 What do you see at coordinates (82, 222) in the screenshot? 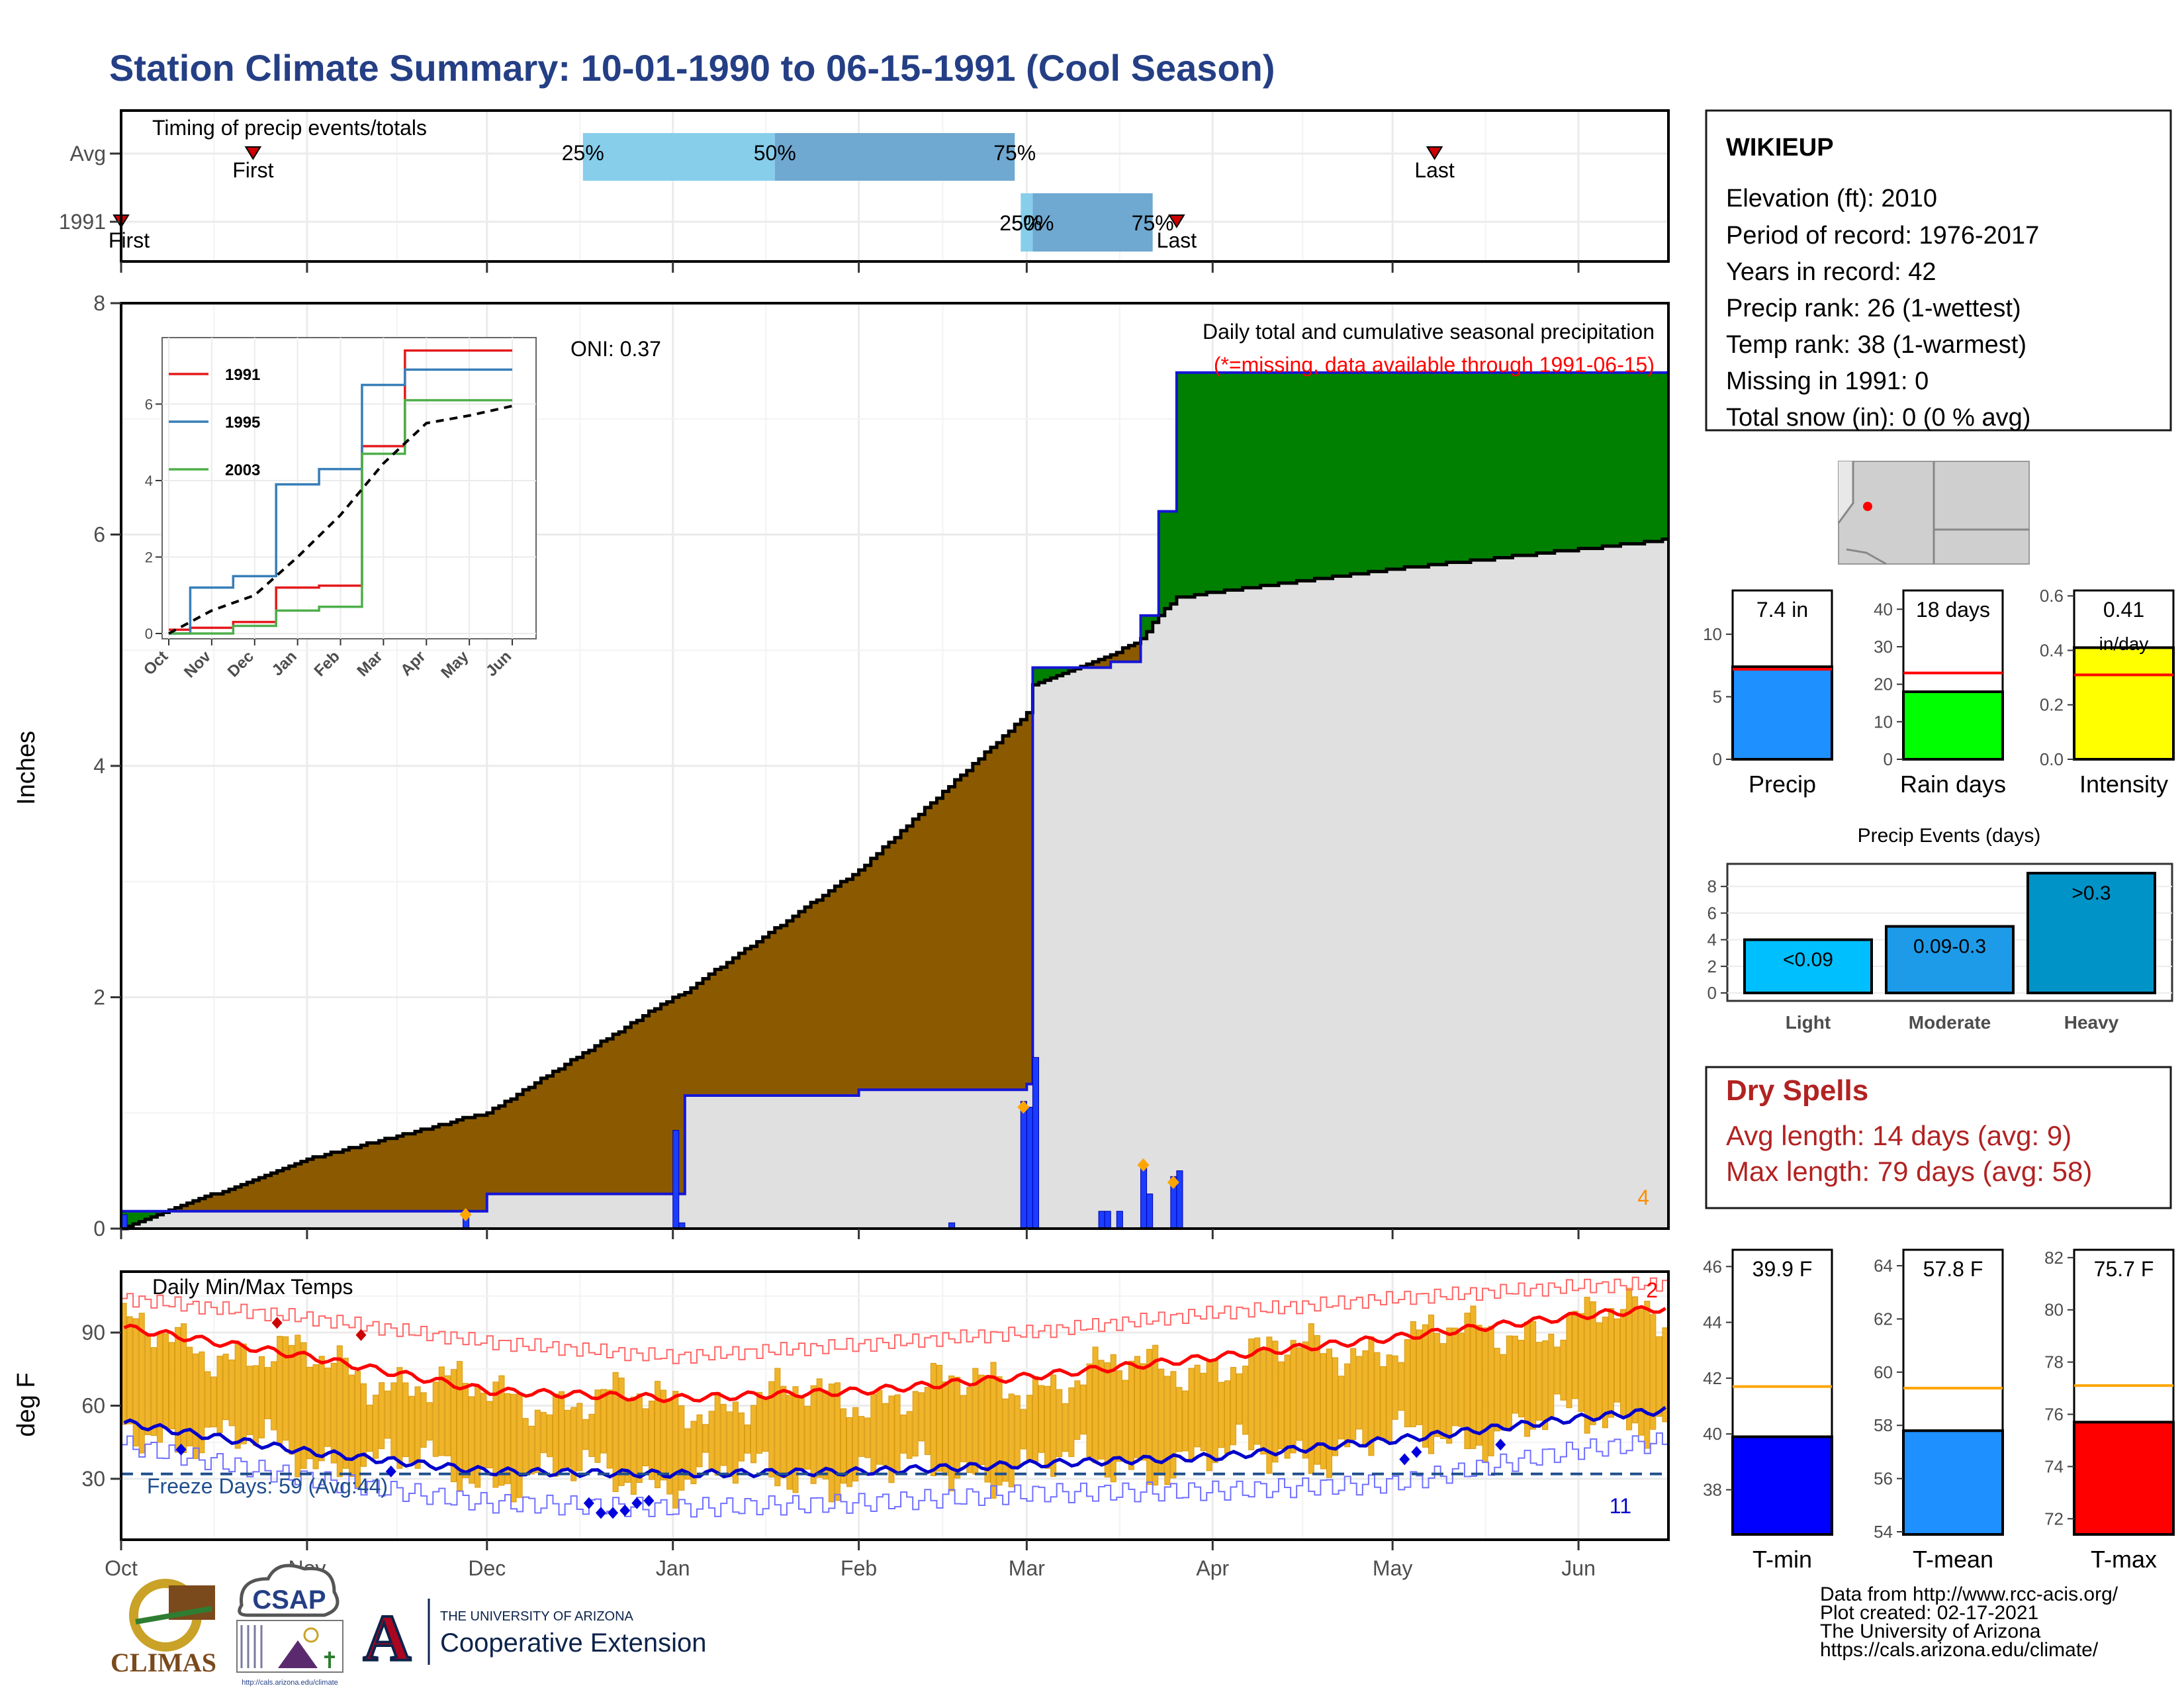
I see `timing-row-year: 1991` at bounding box center [82, 222].